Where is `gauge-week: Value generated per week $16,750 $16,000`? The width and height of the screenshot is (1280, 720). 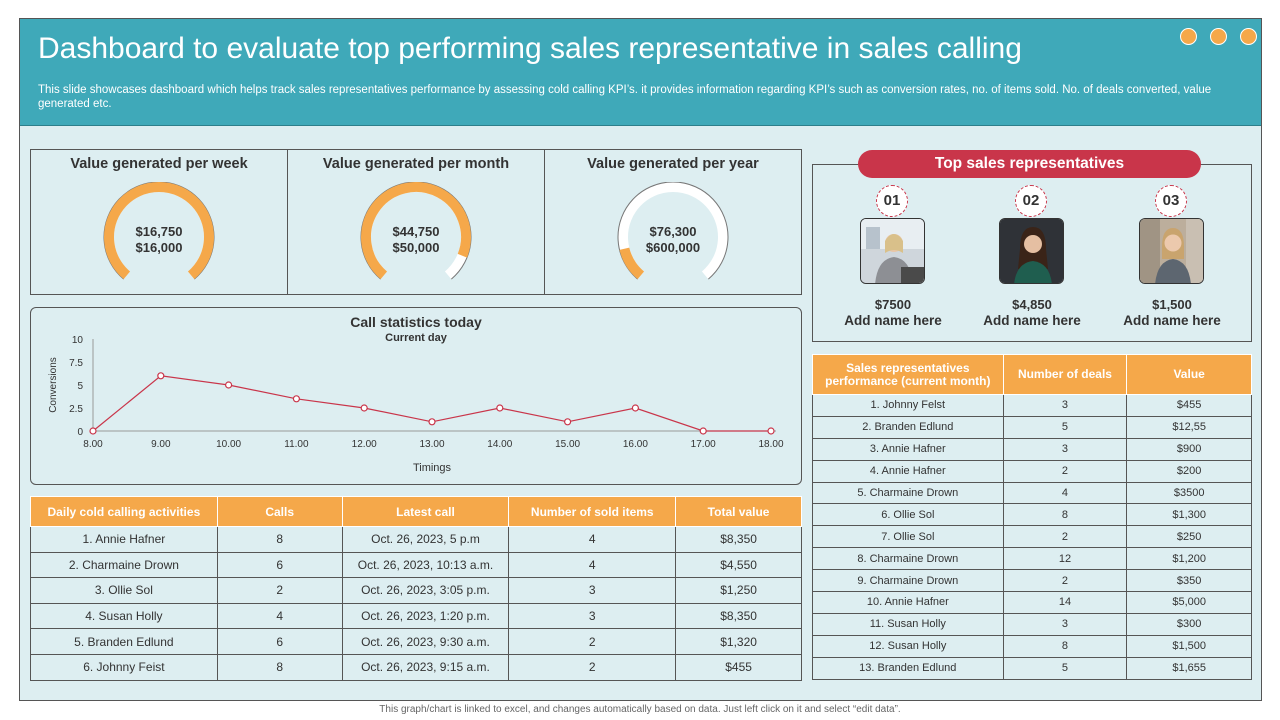 gauge-week: Value generated per week $16,750 $16,000 is located at coordinates (159, 222).